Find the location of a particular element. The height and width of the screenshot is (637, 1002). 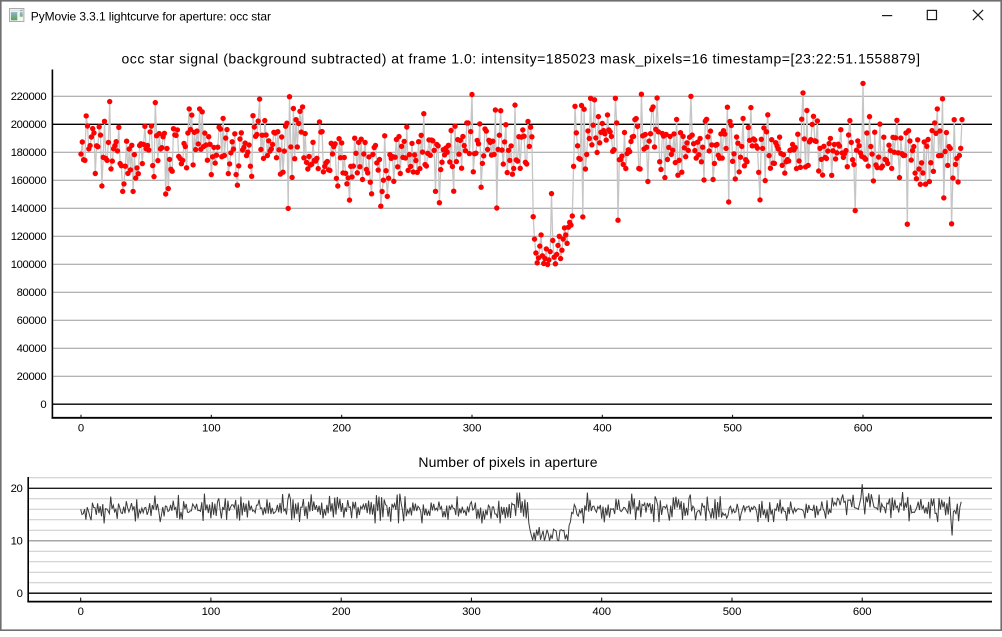

svg-text: 200000 is located at coordinates (29, 125).